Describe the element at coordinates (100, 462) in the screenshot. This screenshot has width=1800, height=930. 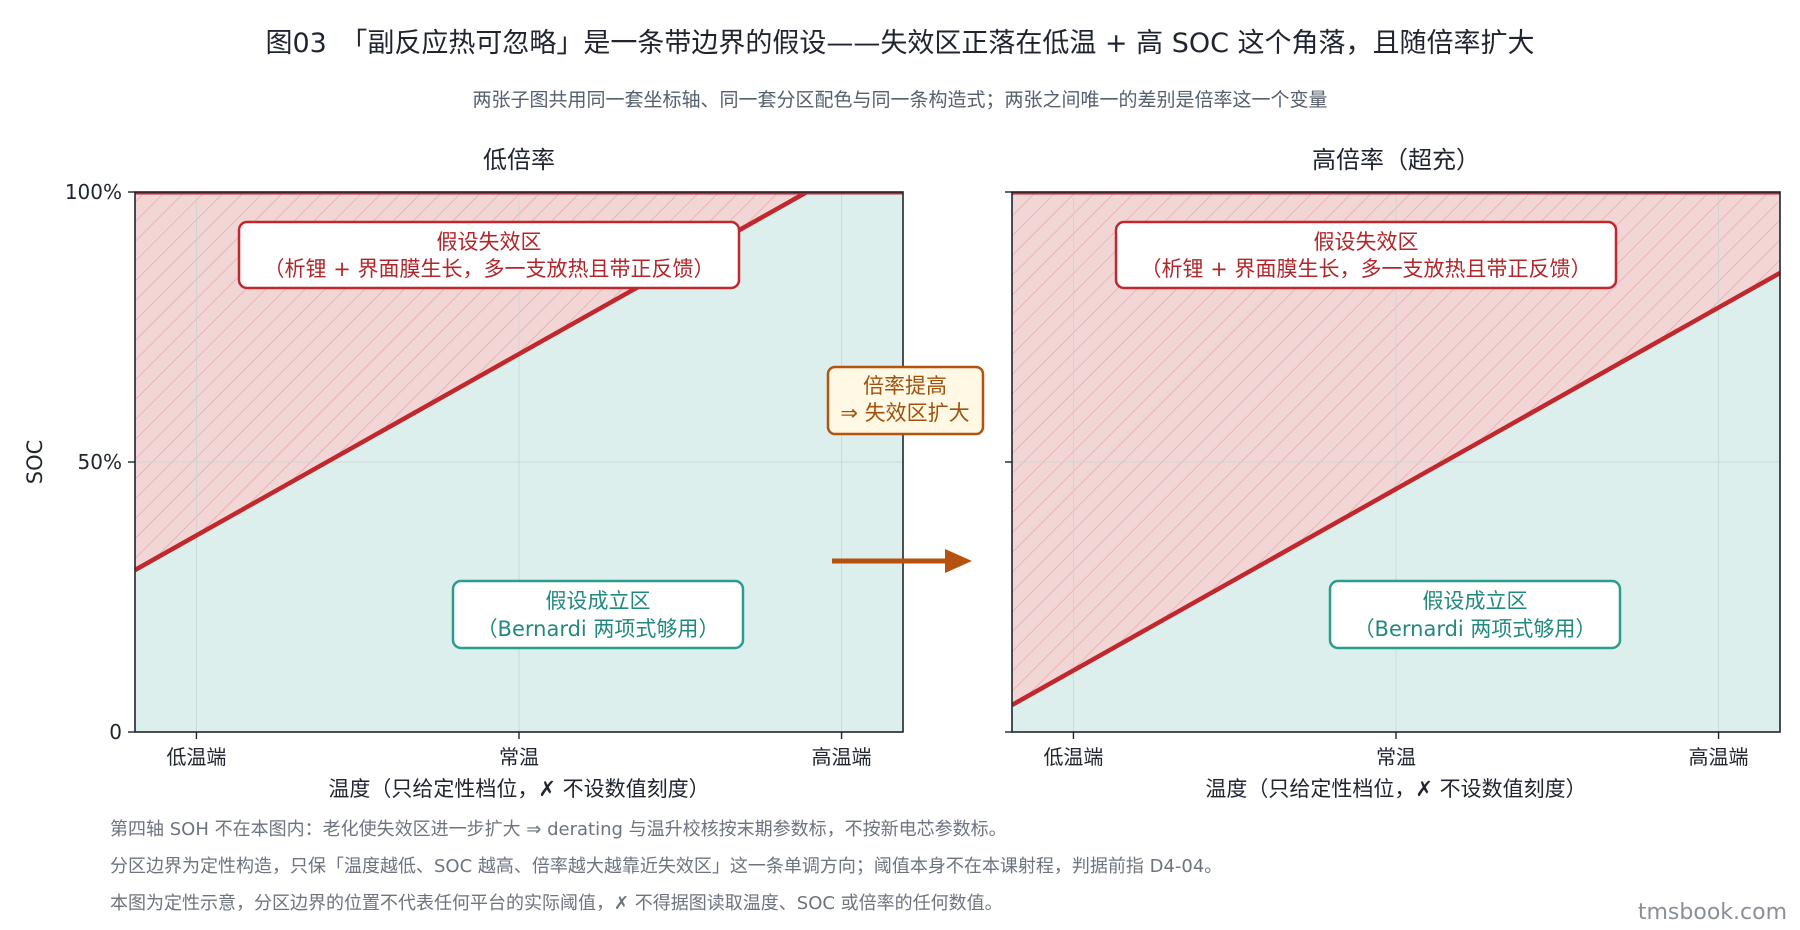
I see `y-tick-label: 50%` at that location.